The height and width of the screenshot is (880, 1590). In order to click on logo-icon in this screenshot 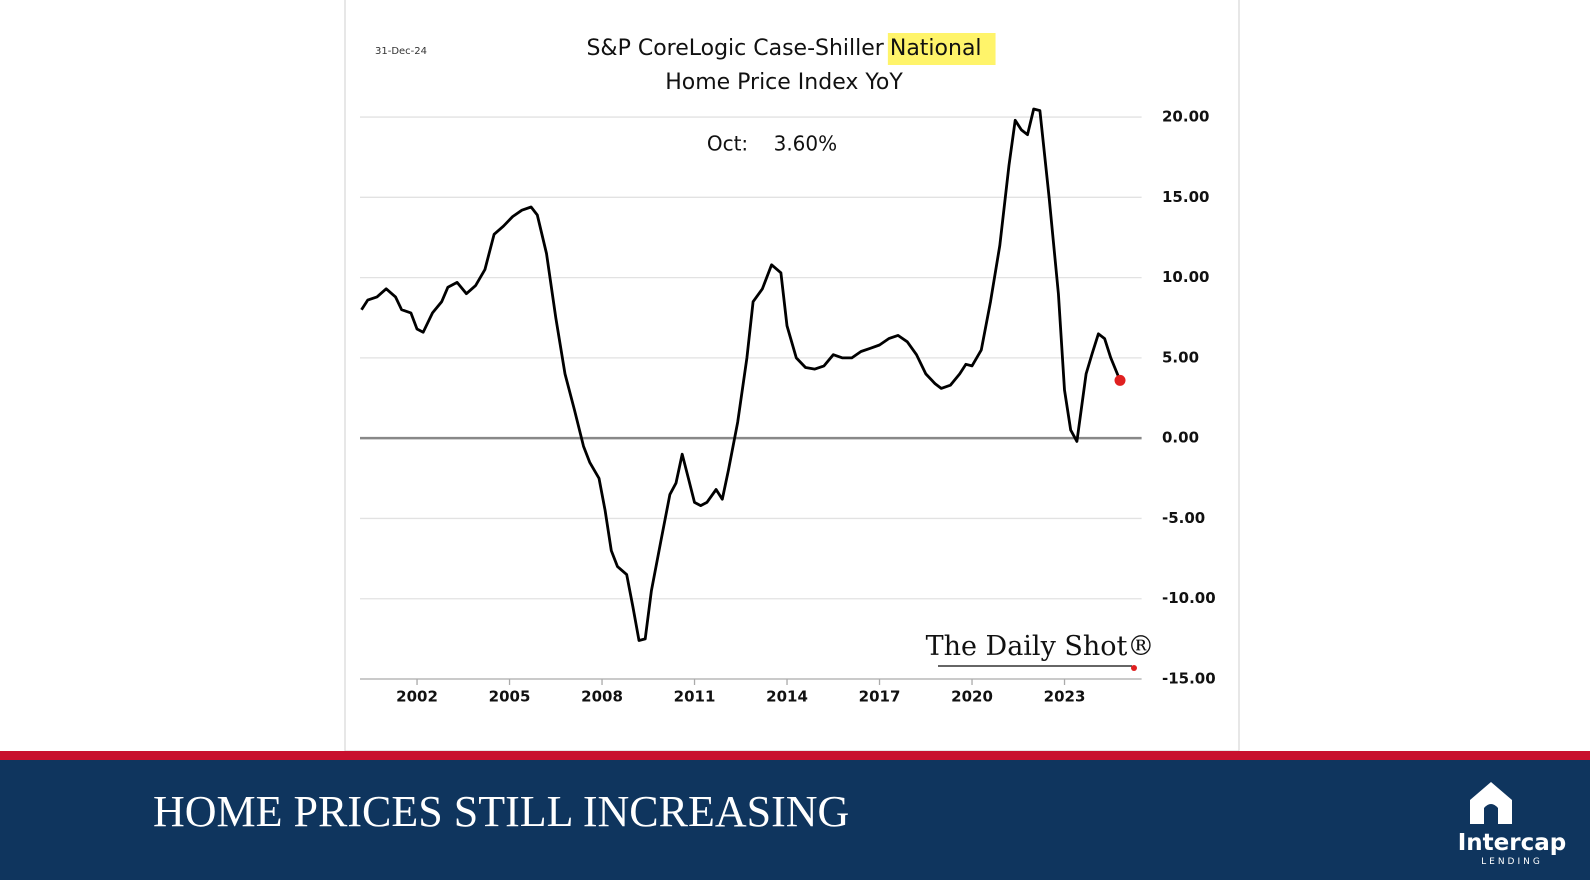, I will do `click(1491, 803)`.